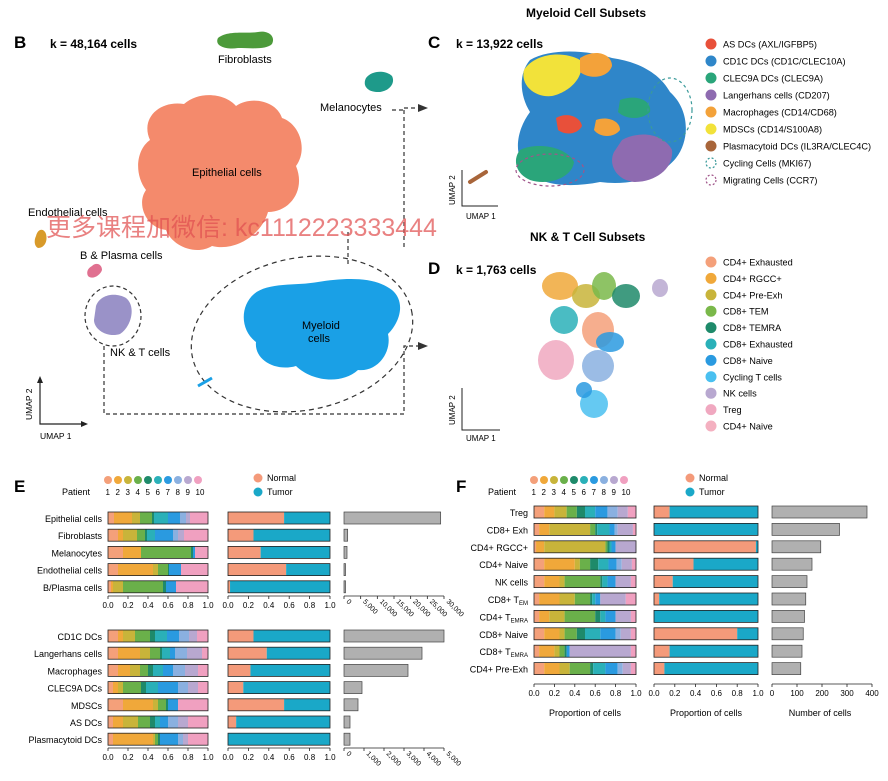 This screenshot has height=781, width=888. What do you see at coordinates (480, 409) in the screenshot?
I see `panel-d-axes` at bounding box center [480, 409].